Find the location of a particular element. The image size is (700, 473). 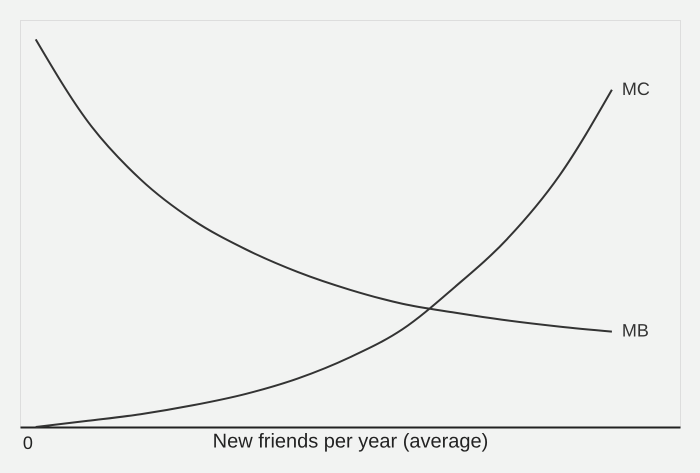

series-label: MC is located at coordinates (636, 88).